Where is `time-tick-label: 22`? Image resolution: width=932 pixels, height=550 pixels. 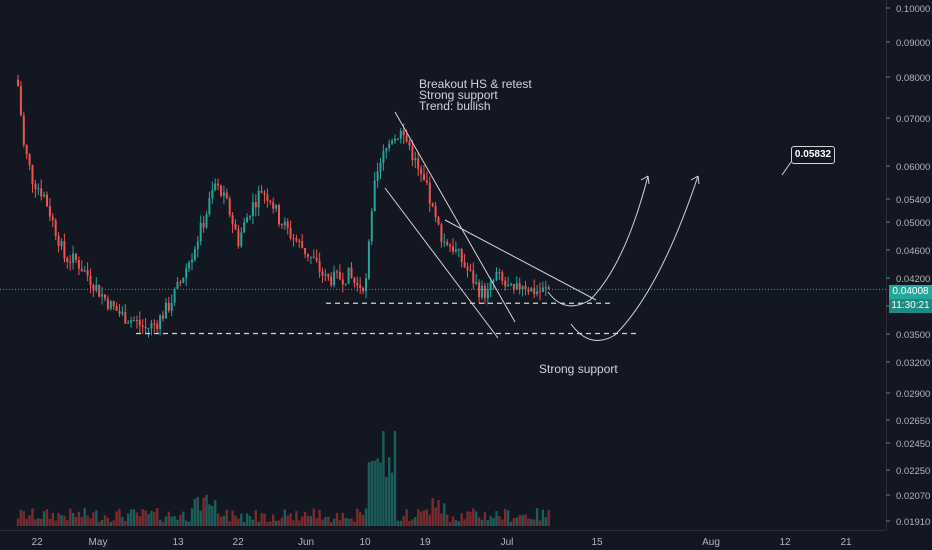 time-tick-label: 22 is located at coordinates (37, 542).